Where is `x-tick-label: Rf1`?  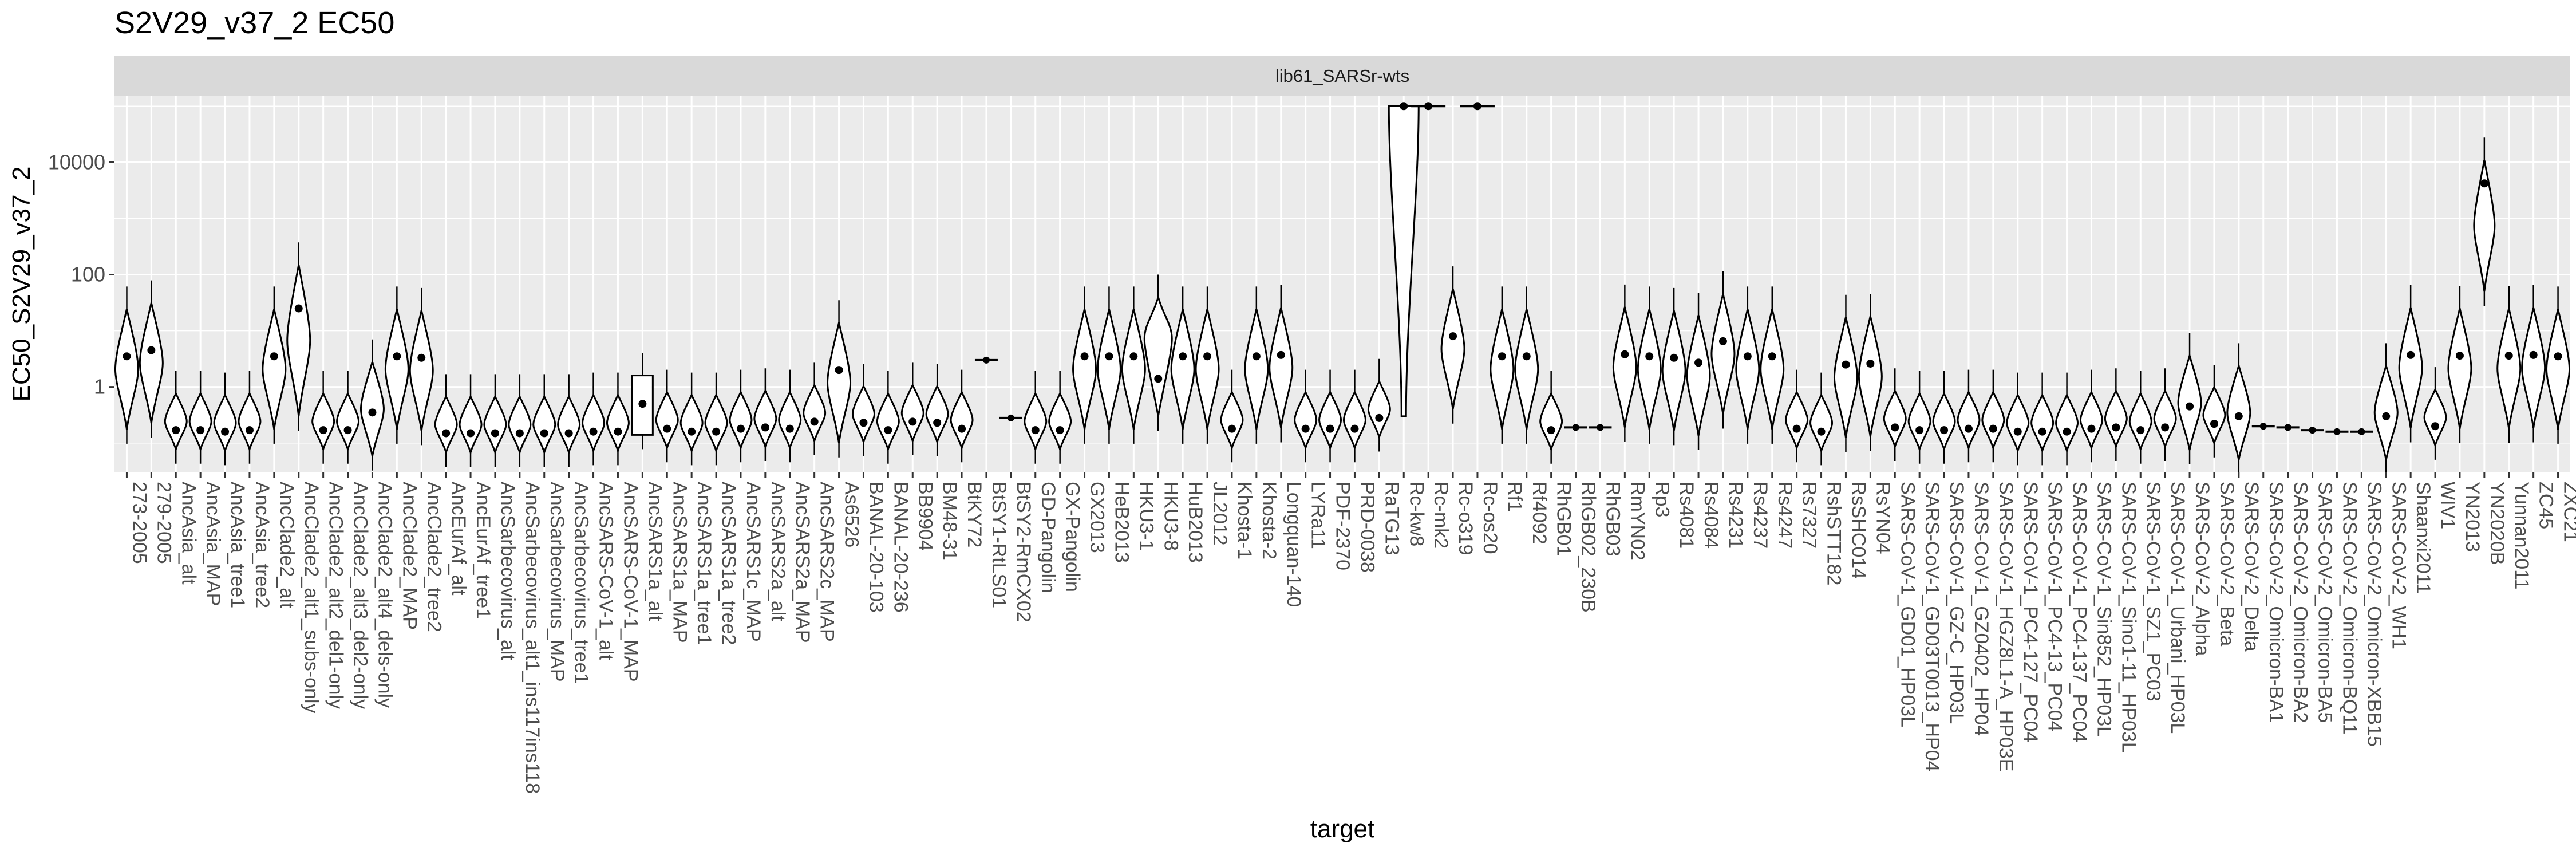
x-tick-label: Rf1 is located at coordinates (1515, 497).